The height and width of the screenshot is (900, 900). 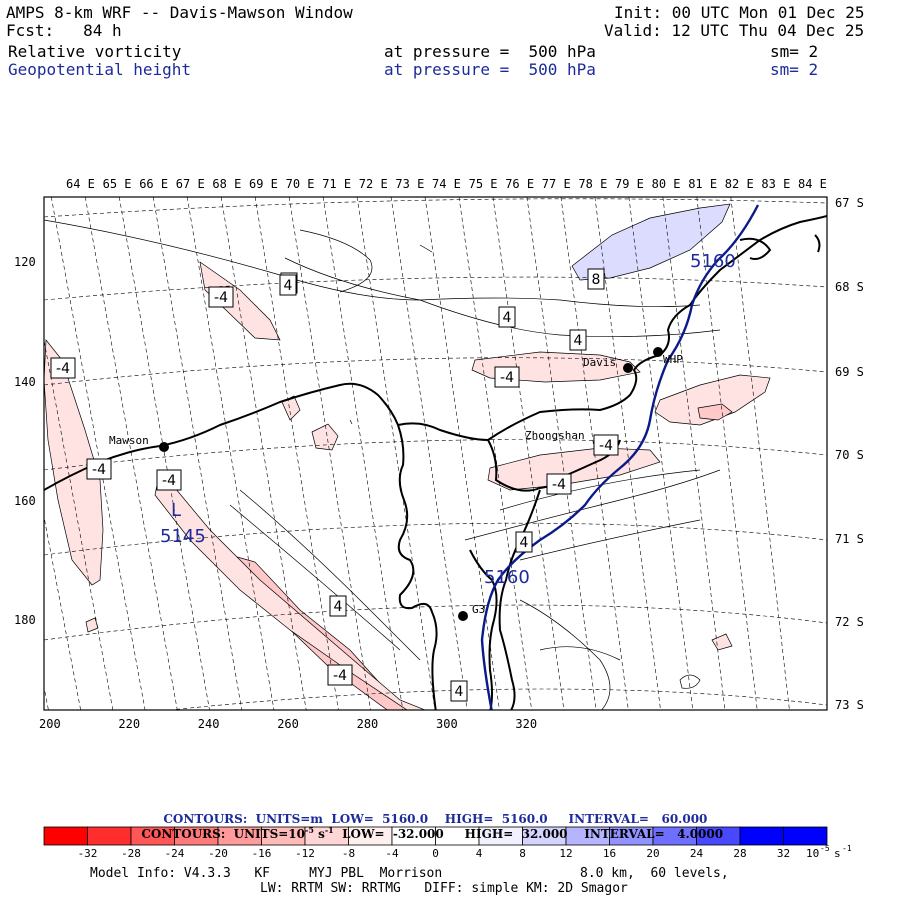 What do you see at coordinates (599, 362) in the screenshot?
I see `station-label-davis: Davis` at bounding box center [599, 362].